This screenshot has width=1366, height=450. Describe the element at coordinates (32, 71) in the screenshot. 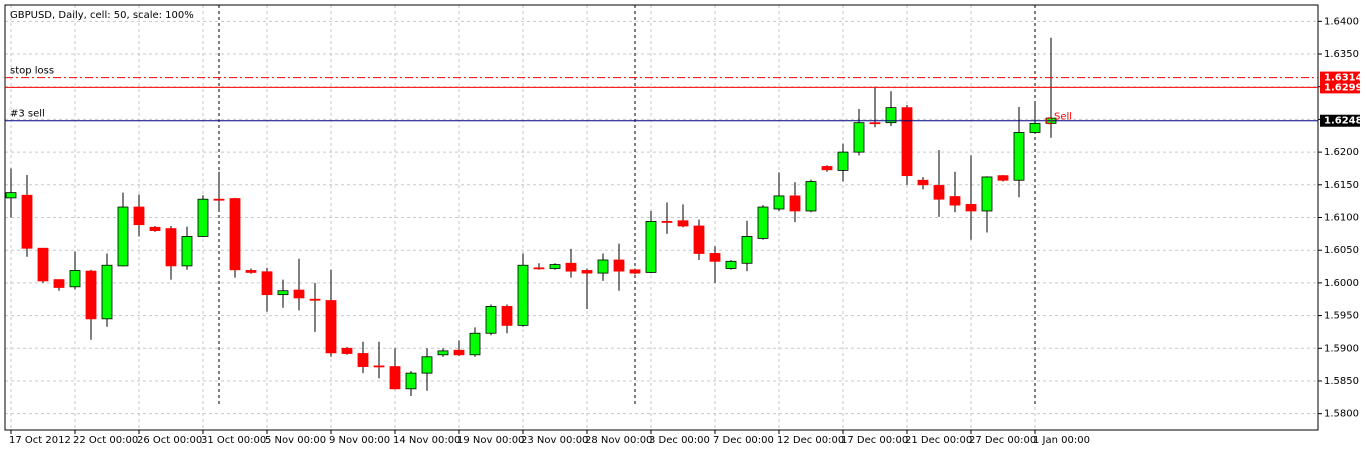

I see `level-name: stop loss` at that location.